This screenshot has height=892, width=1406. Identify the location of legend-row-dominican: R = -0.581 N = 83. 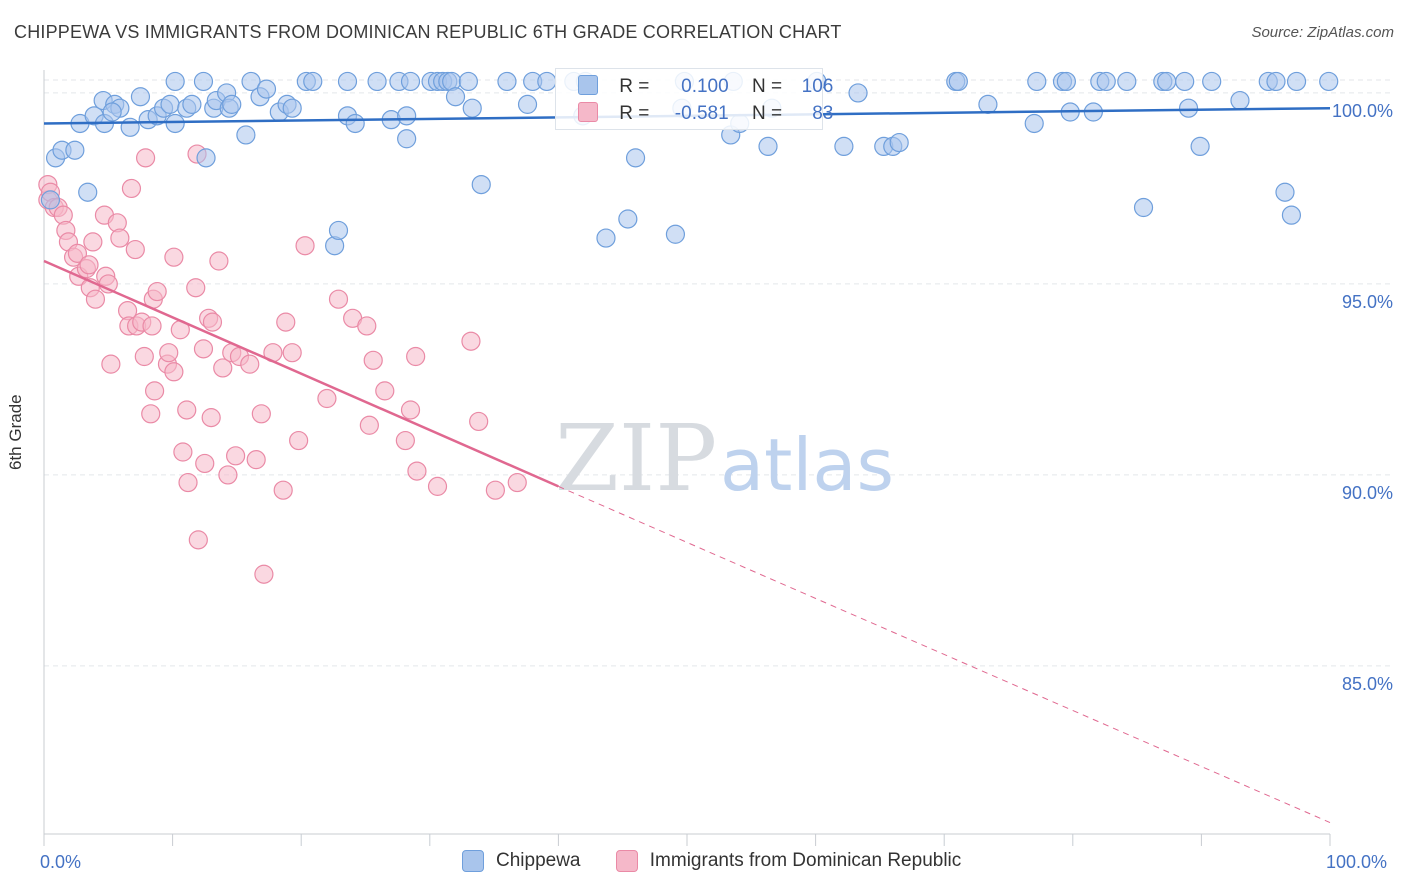
(705, 114).